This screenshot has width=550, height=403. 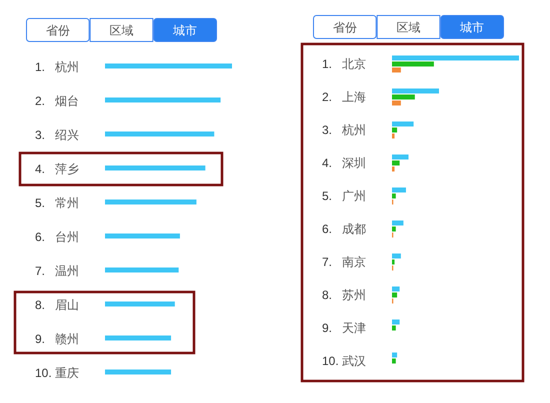 What do you see at coordinates (344, 130) in the screenshot?
I see `y-tick-label: 3. 杭州` at bounding box center [344, 130].